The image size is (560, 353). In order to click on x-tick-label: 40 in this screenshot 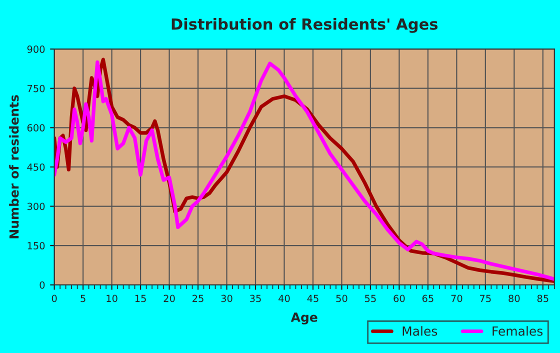, I will do `click(284, 298)`.